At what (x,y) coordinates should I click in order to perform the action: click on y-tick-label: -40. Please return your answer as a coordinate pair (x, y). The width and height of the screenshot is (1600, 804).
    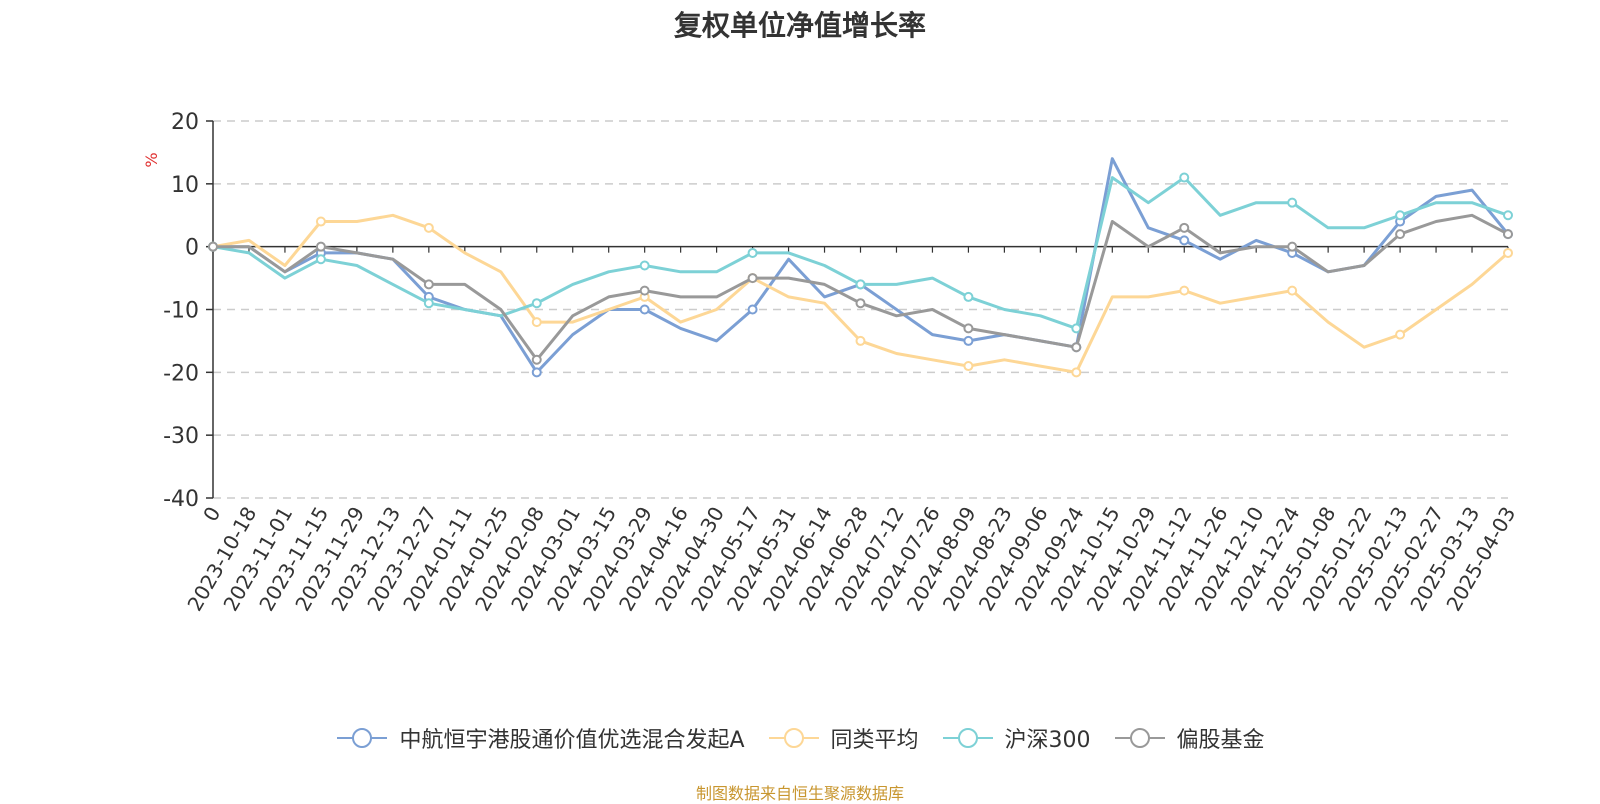
    Looking at the image, I should click on (181, 499).